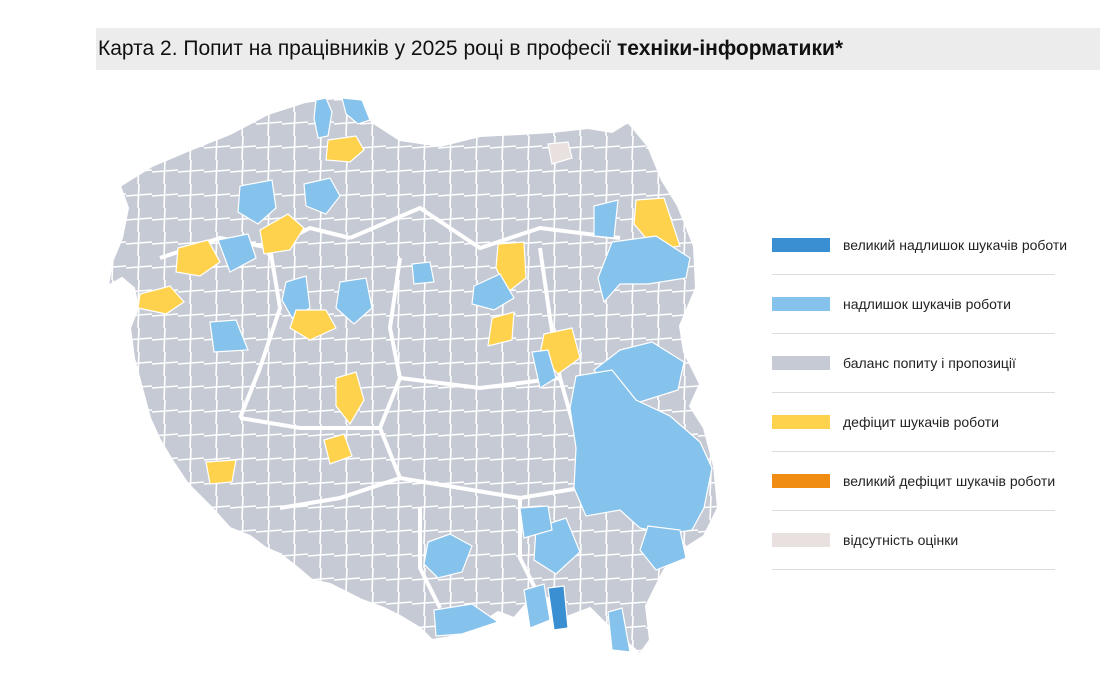  I want to click on legend-label: відсутність оцінки, so click(901, 540).